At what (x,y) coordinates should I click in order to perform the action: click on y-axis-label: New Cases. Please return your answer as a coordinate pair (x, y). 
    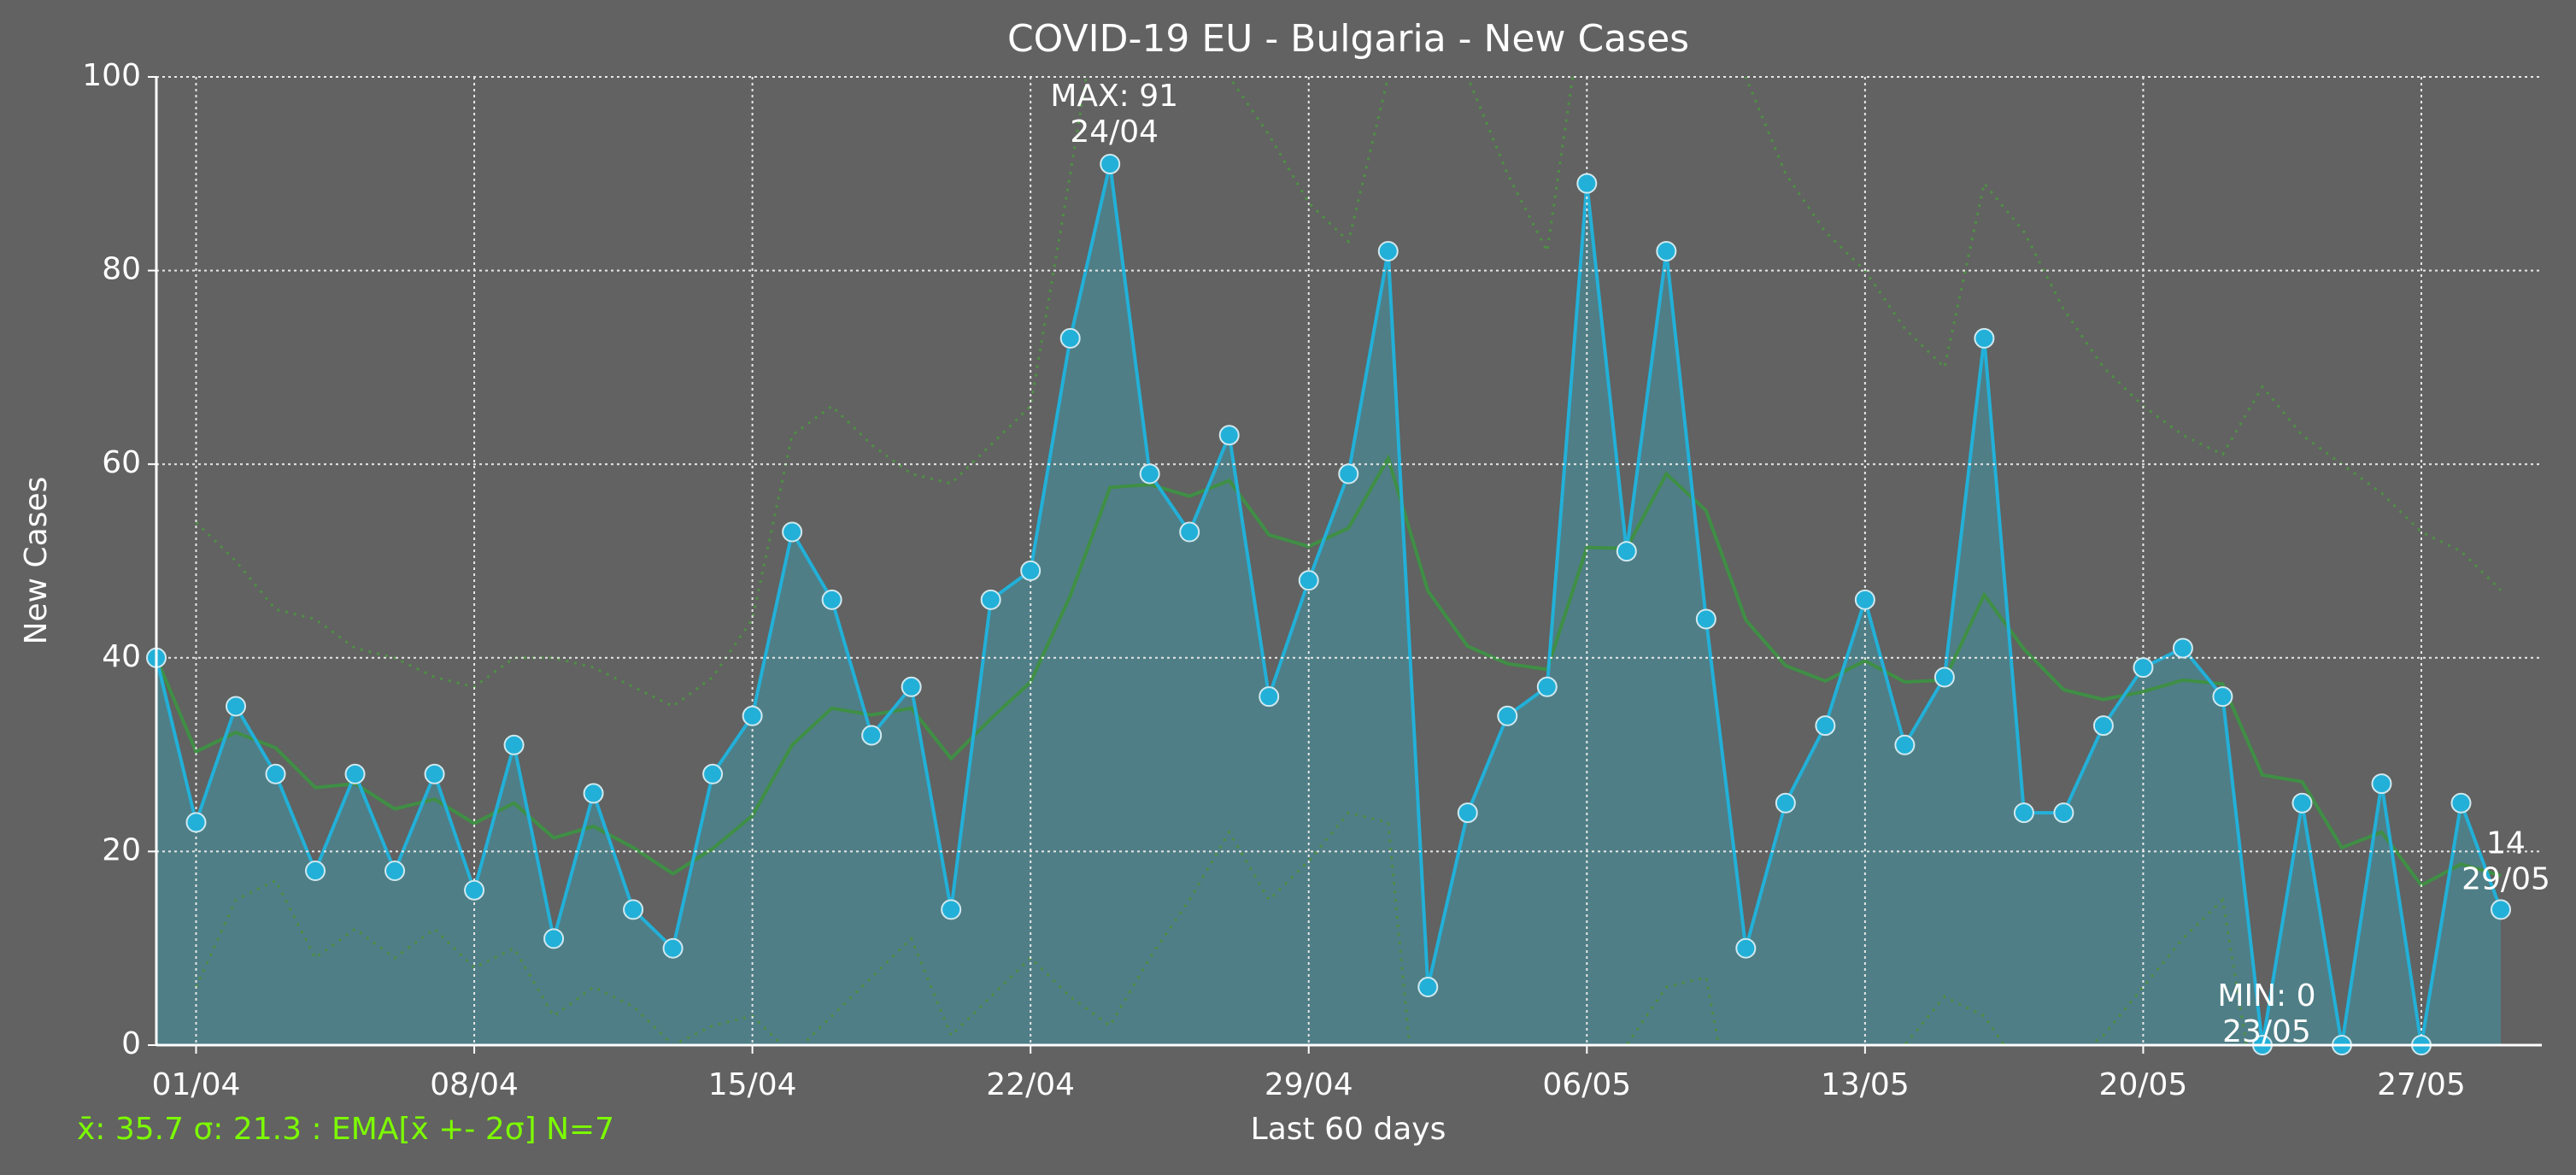
    Looking at the image, I should click on (36, 561).